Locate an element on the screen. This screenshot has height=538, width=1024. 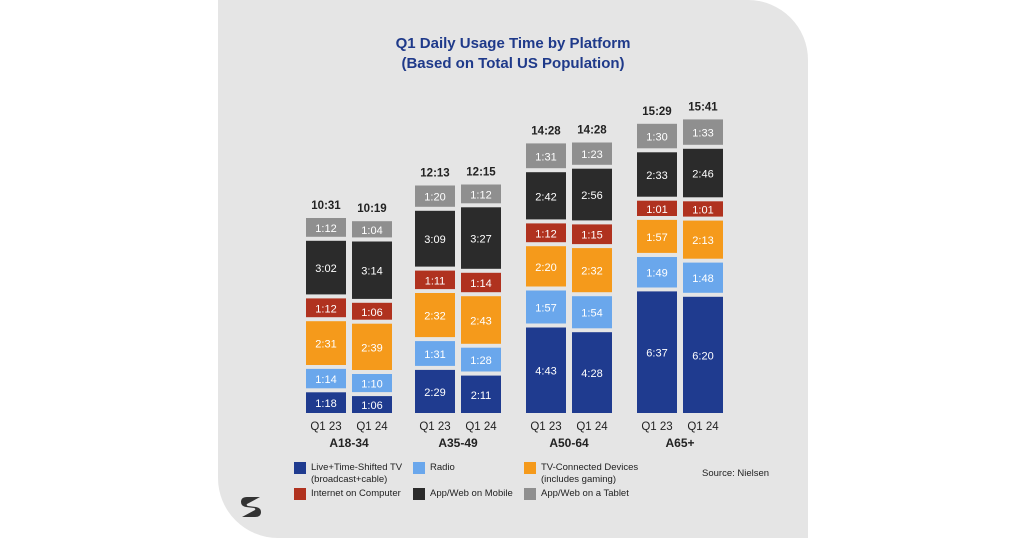
data-label: 3:09 is located at coordinates (434, 240).